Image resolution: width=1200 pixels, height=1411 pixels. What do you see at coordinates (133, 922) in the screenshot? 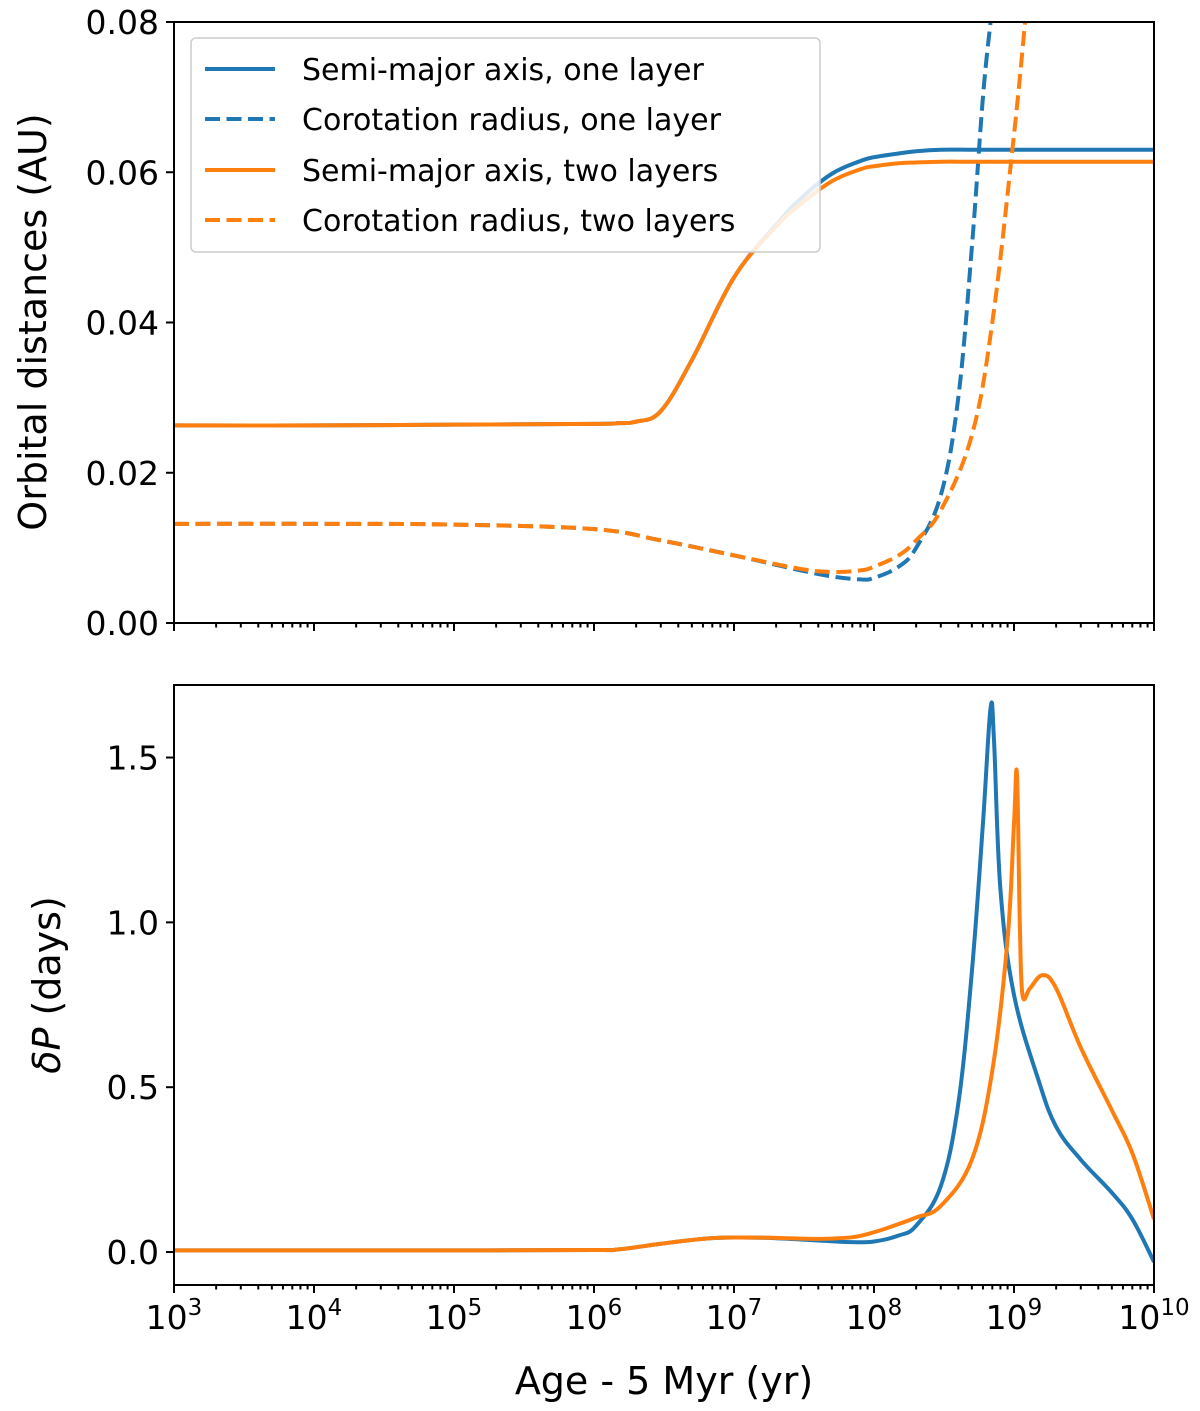
I see `bottom-ytick-label: 1.0` at bounding box center [133, 922].